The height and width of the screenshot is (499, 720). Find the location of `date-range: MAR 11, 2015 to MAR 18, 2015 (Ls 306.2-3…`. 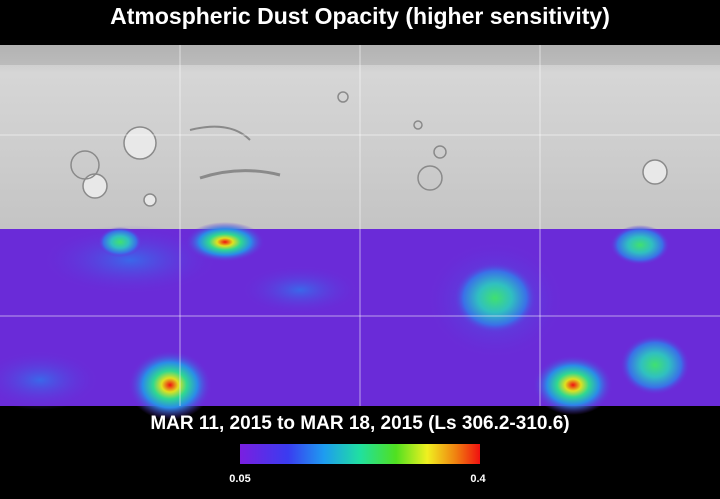

date-range: MAR 11, 2015 to MAR 18, 2015 (Ls 306.2-3… is located at coordinates (359, 423).